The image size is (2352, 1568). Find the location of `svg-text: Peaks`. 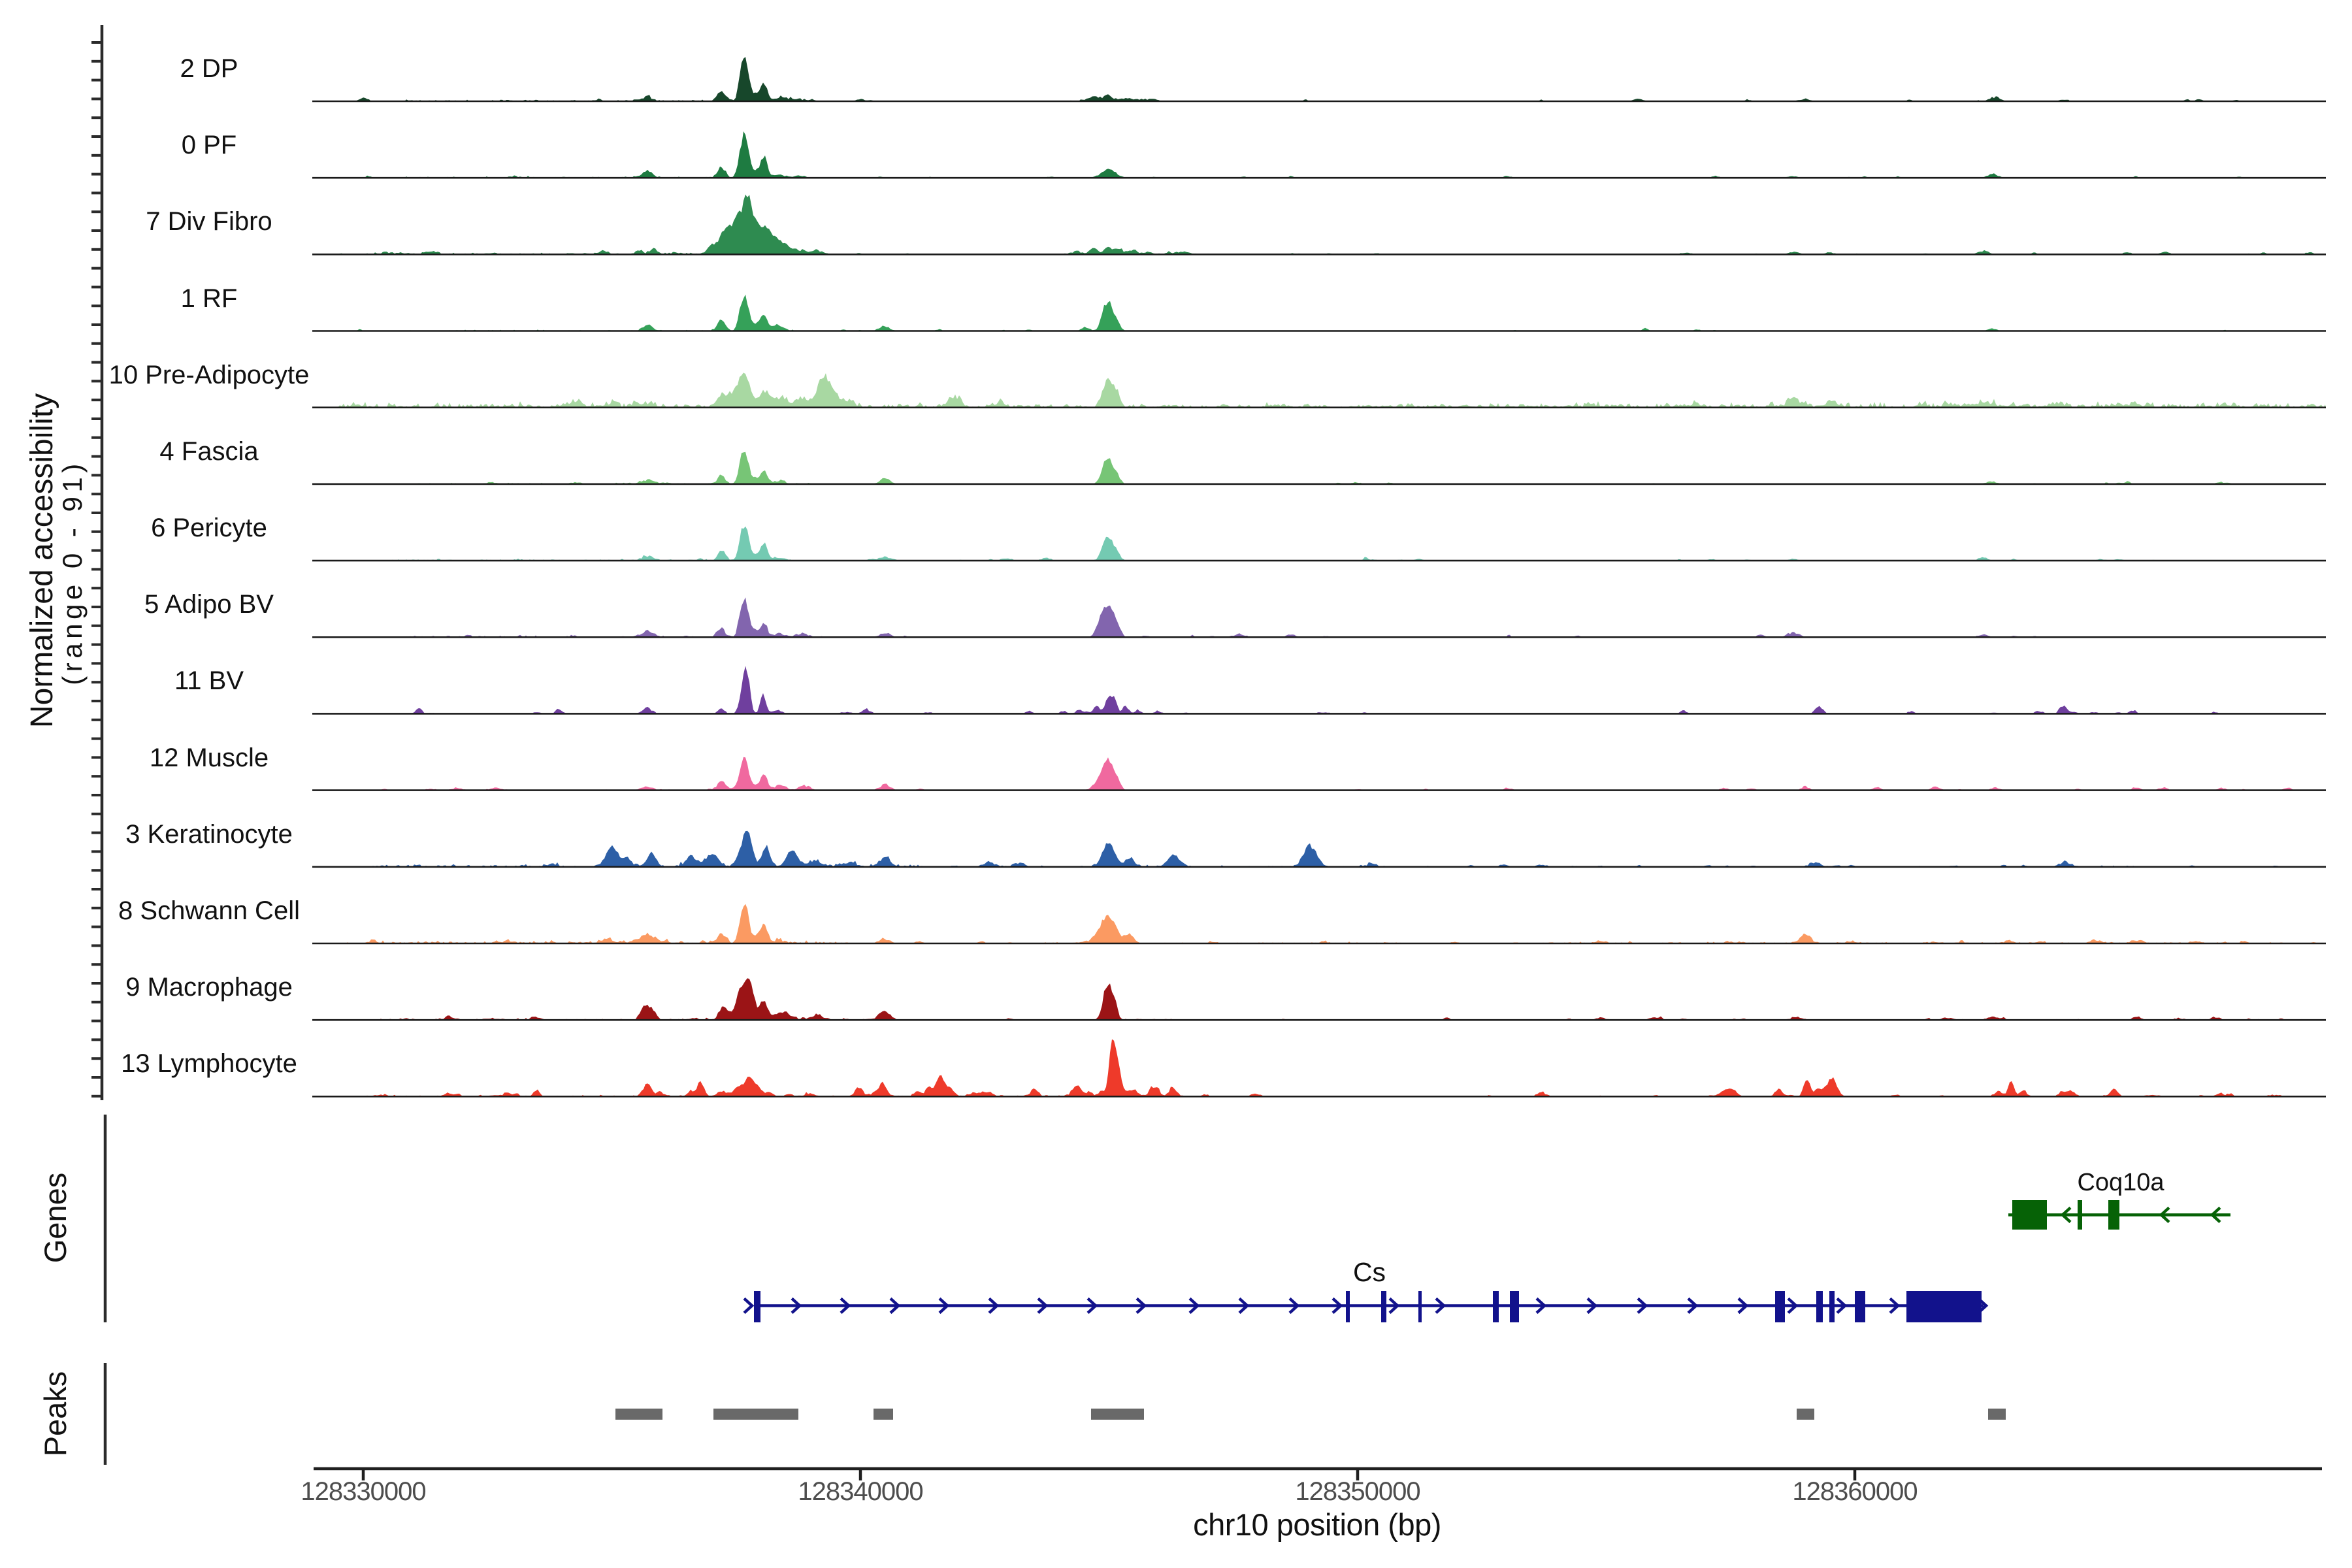

svg-text: Peaks is located at coordinates (55, 1414).